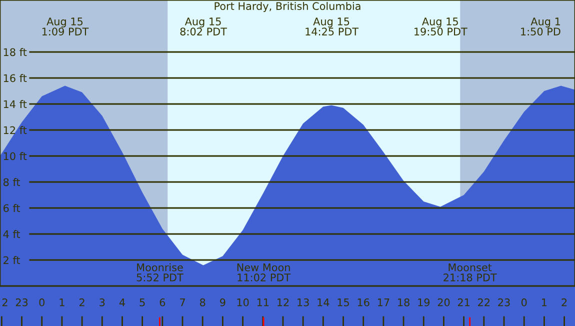 The image size is (575, 326). Describe the element at coordinates (12, 260) in the screenshot. I see `y-tick-label: 2 ft` at that location.